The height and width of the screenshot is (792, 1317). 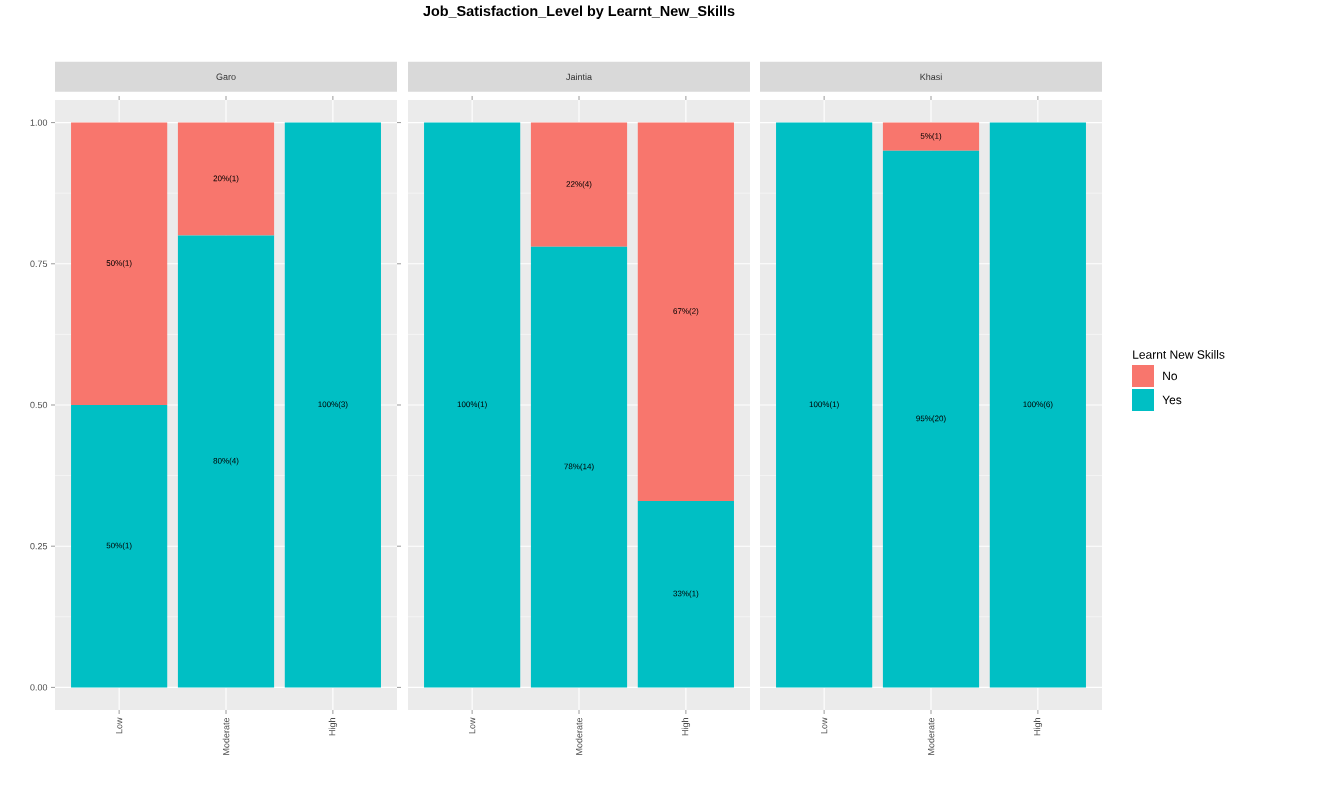 I want to click on data-label: 33%(1), so click(x=686, y=594).